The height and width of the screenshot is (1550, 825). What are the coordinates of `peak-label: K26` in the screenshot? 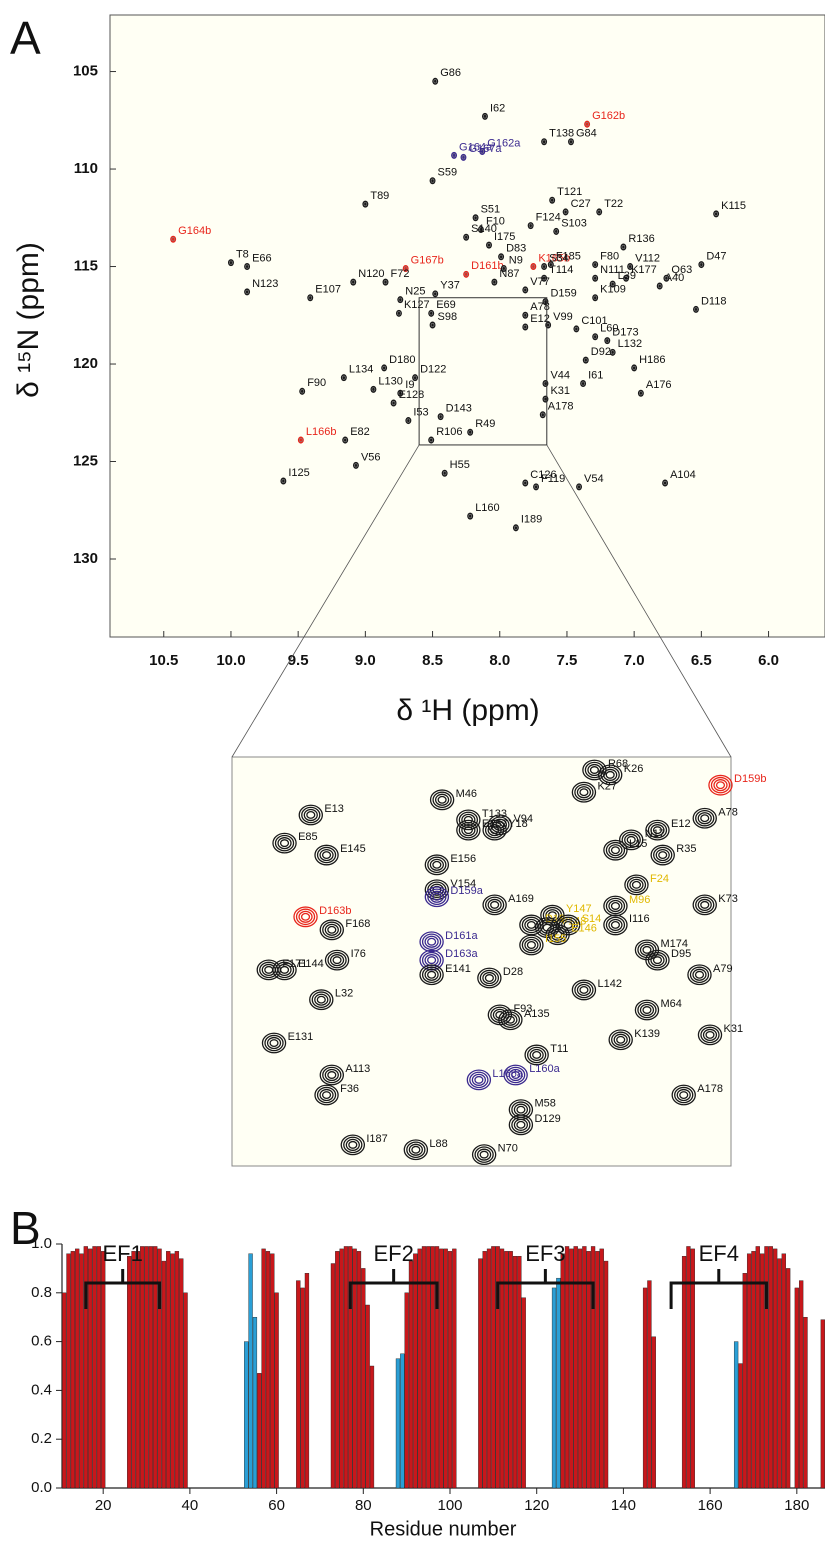 It's located at (634, 769).